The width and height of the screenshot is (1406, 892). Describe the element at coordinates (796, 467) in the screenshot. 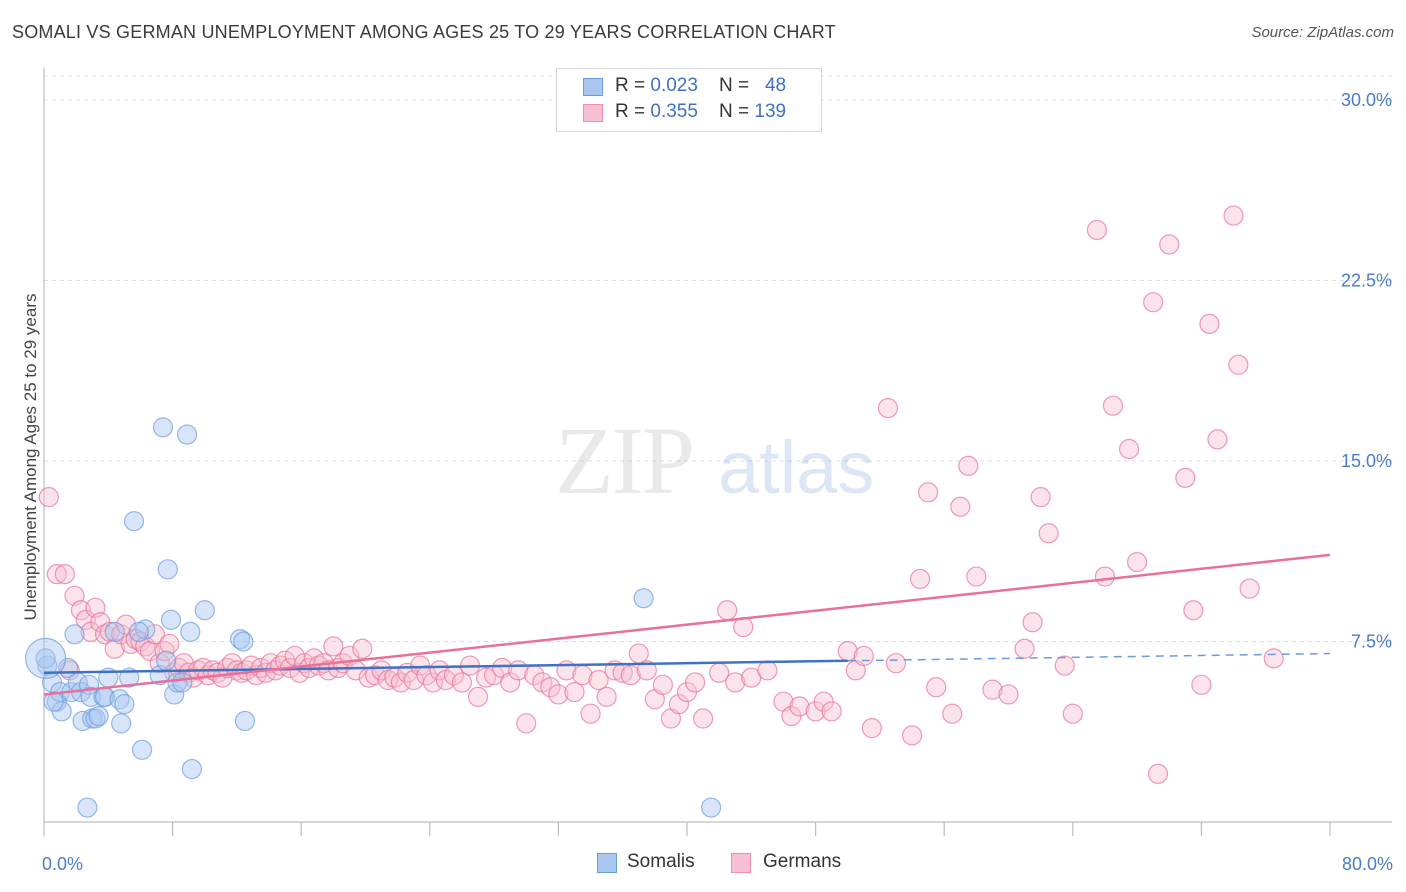

I see `watermark-atlas: atlas` at that location.